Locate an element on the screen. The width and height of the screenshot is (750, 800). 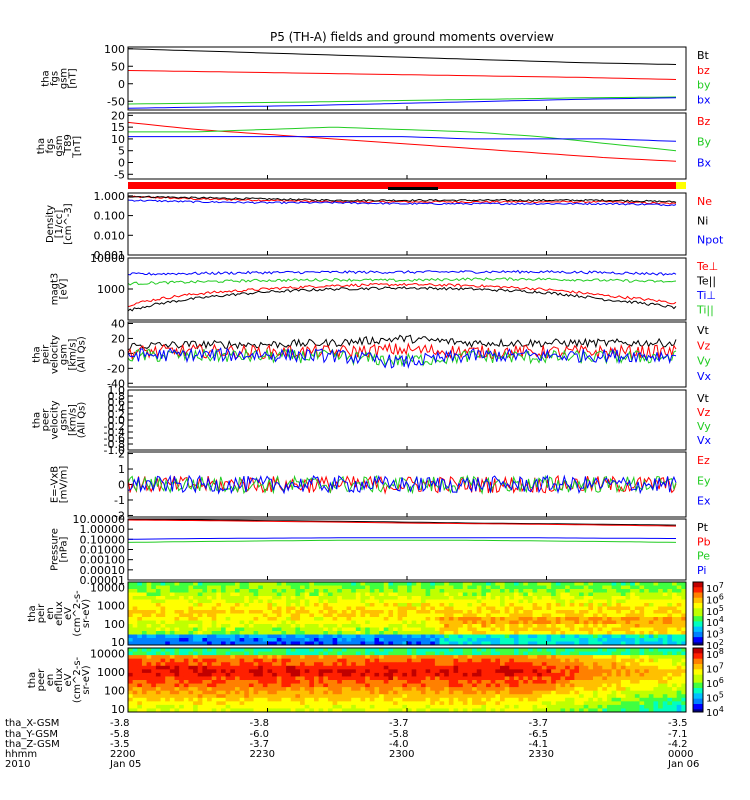
y-tick-label: 10 is located at coordinates (118, 642).